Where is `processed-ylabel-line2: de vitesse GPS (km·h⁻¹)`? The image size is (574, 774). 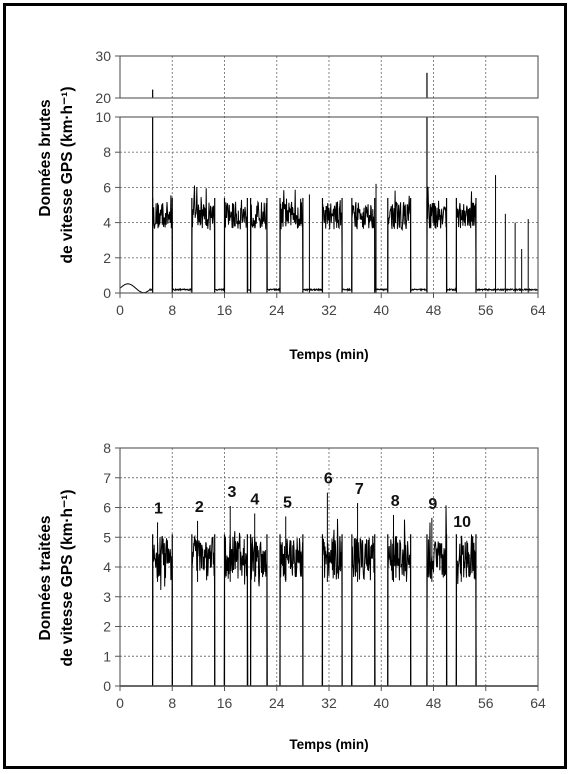
processed-ylabel-line2: de vitesse GPS (km·h⁻¹) is located at coordinates (67, 577).